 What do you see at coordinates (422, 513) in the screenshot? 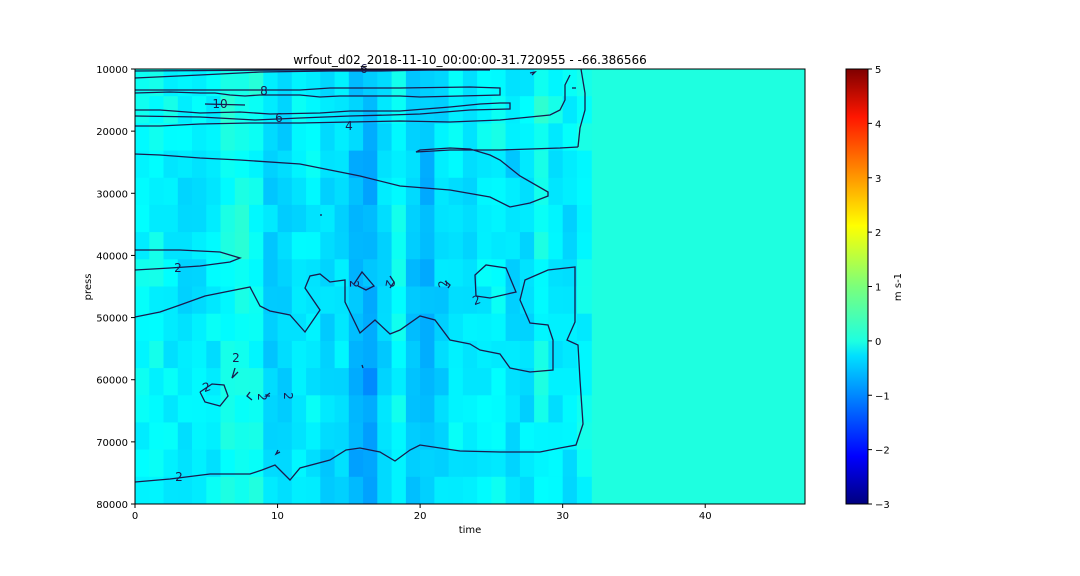
I see `x-axis-ticks: 0 10 20 30 40` at bounding box center [422, 513].